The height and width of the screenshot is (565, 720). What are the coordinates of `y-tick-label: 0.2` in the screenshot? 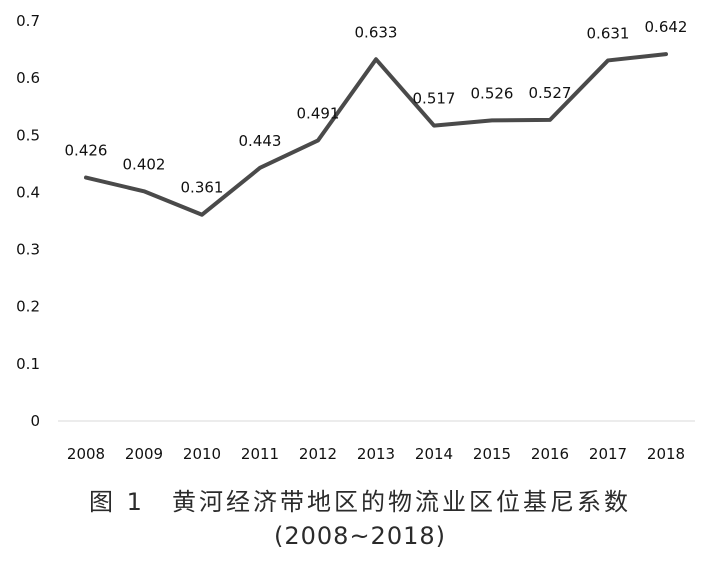 It's located at (28, 307).